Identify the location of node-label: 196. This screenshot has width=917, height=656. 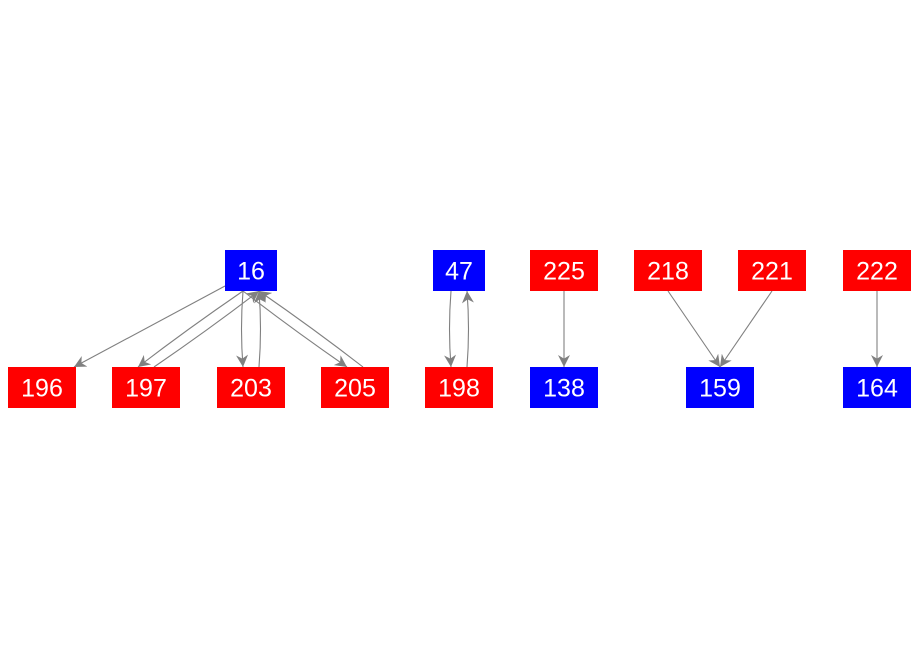
(42, 389).